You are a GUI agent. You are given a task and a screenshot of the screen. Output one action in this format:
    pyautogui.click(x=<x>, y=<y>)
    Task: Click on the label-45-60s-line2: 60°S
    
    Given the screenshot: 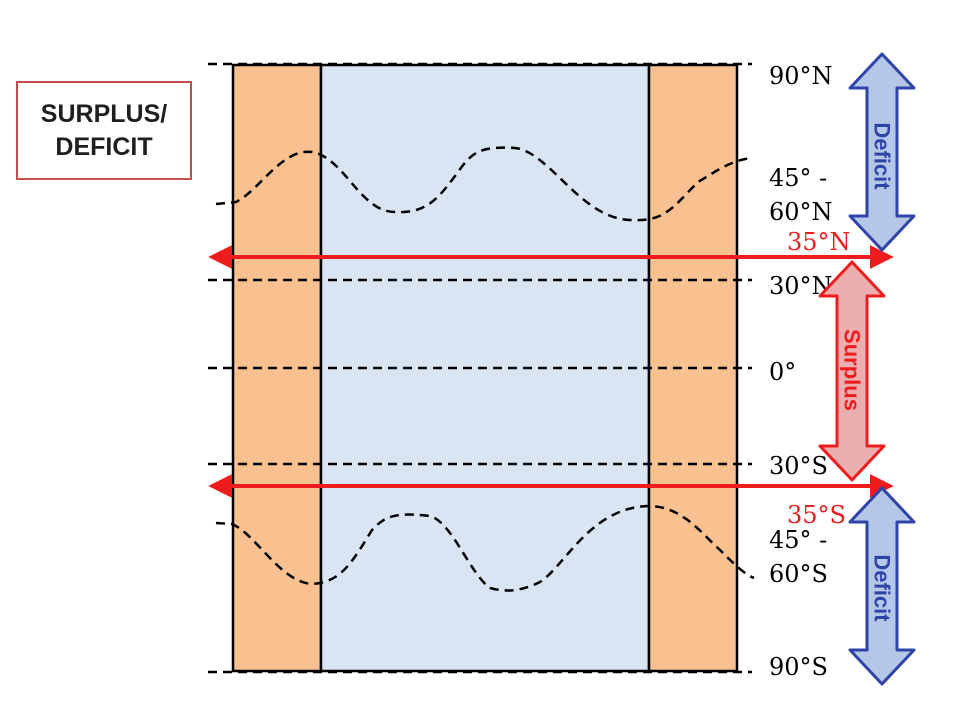 What is the action you would take?
    pyautogui.click(x=798, y=574)
    